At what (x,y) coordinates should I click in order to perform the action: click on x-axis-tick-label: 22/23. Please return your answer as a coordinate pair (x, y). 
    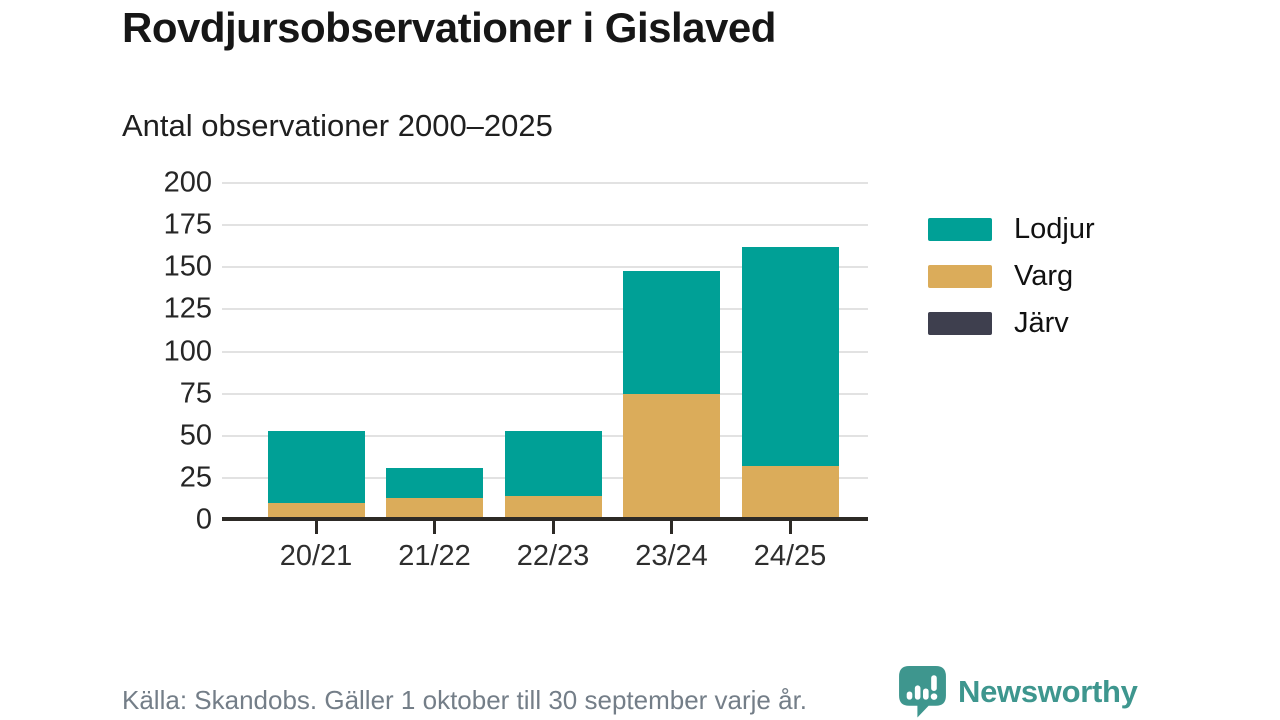
    Looking at the image, I should click on (553, 556).